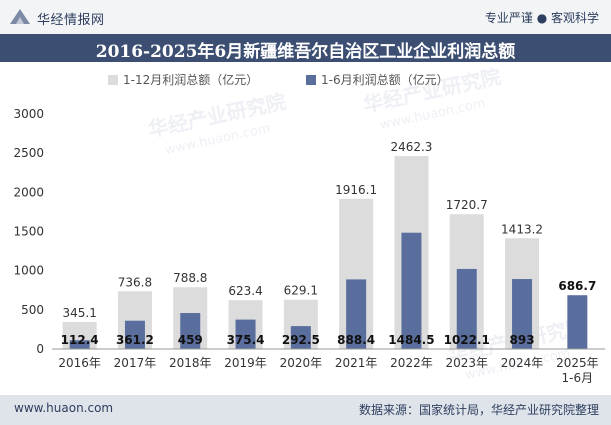  What do you see at coordinates (385, 79) in the screenshot?
I see `legend-label-2: 1-6月利润总额（亿元）` at bounding box center [385, 79].